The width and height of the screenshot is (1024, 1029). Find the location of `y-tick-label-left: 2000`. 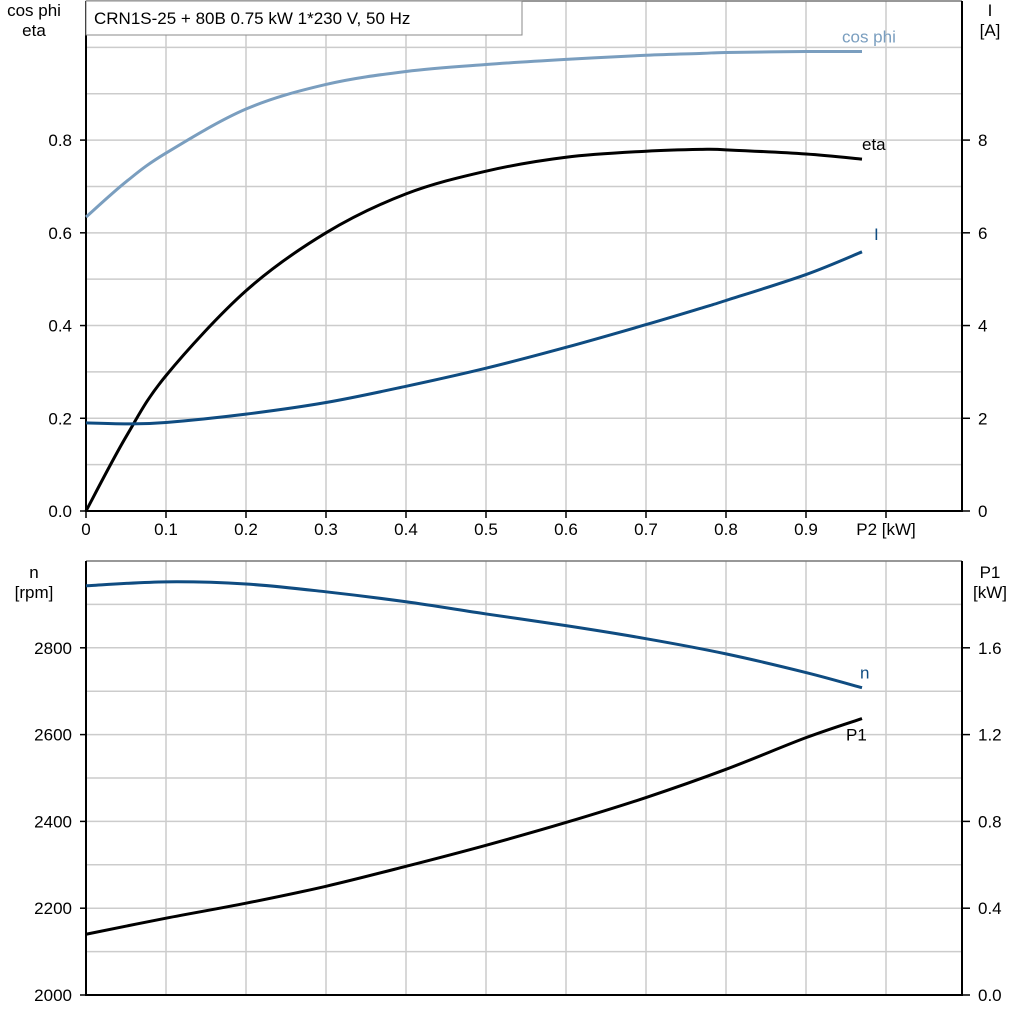

y-tick-label-left: 2000 is located at coordinates (53, 995).